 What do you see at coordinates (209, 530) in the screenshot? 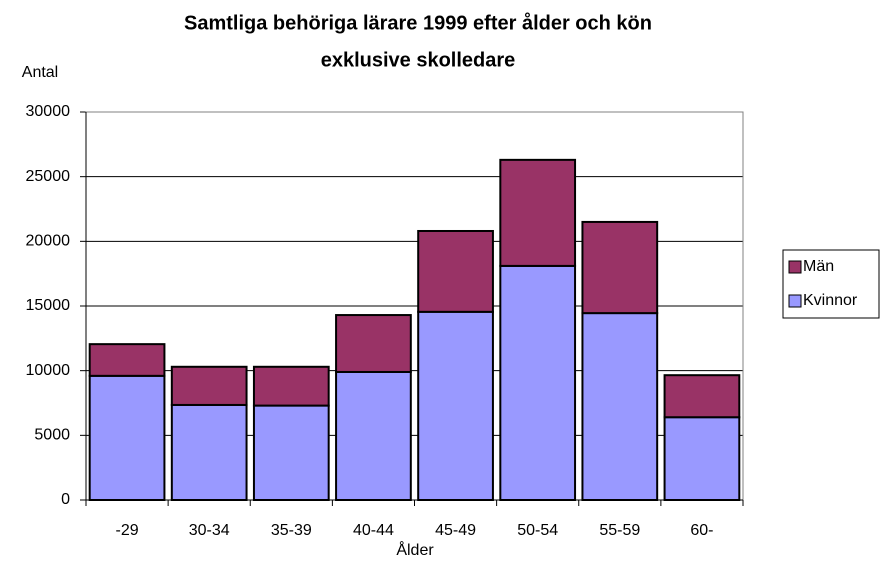
I see `x-tick-label: 30-34` at bounding box center [209, 530].